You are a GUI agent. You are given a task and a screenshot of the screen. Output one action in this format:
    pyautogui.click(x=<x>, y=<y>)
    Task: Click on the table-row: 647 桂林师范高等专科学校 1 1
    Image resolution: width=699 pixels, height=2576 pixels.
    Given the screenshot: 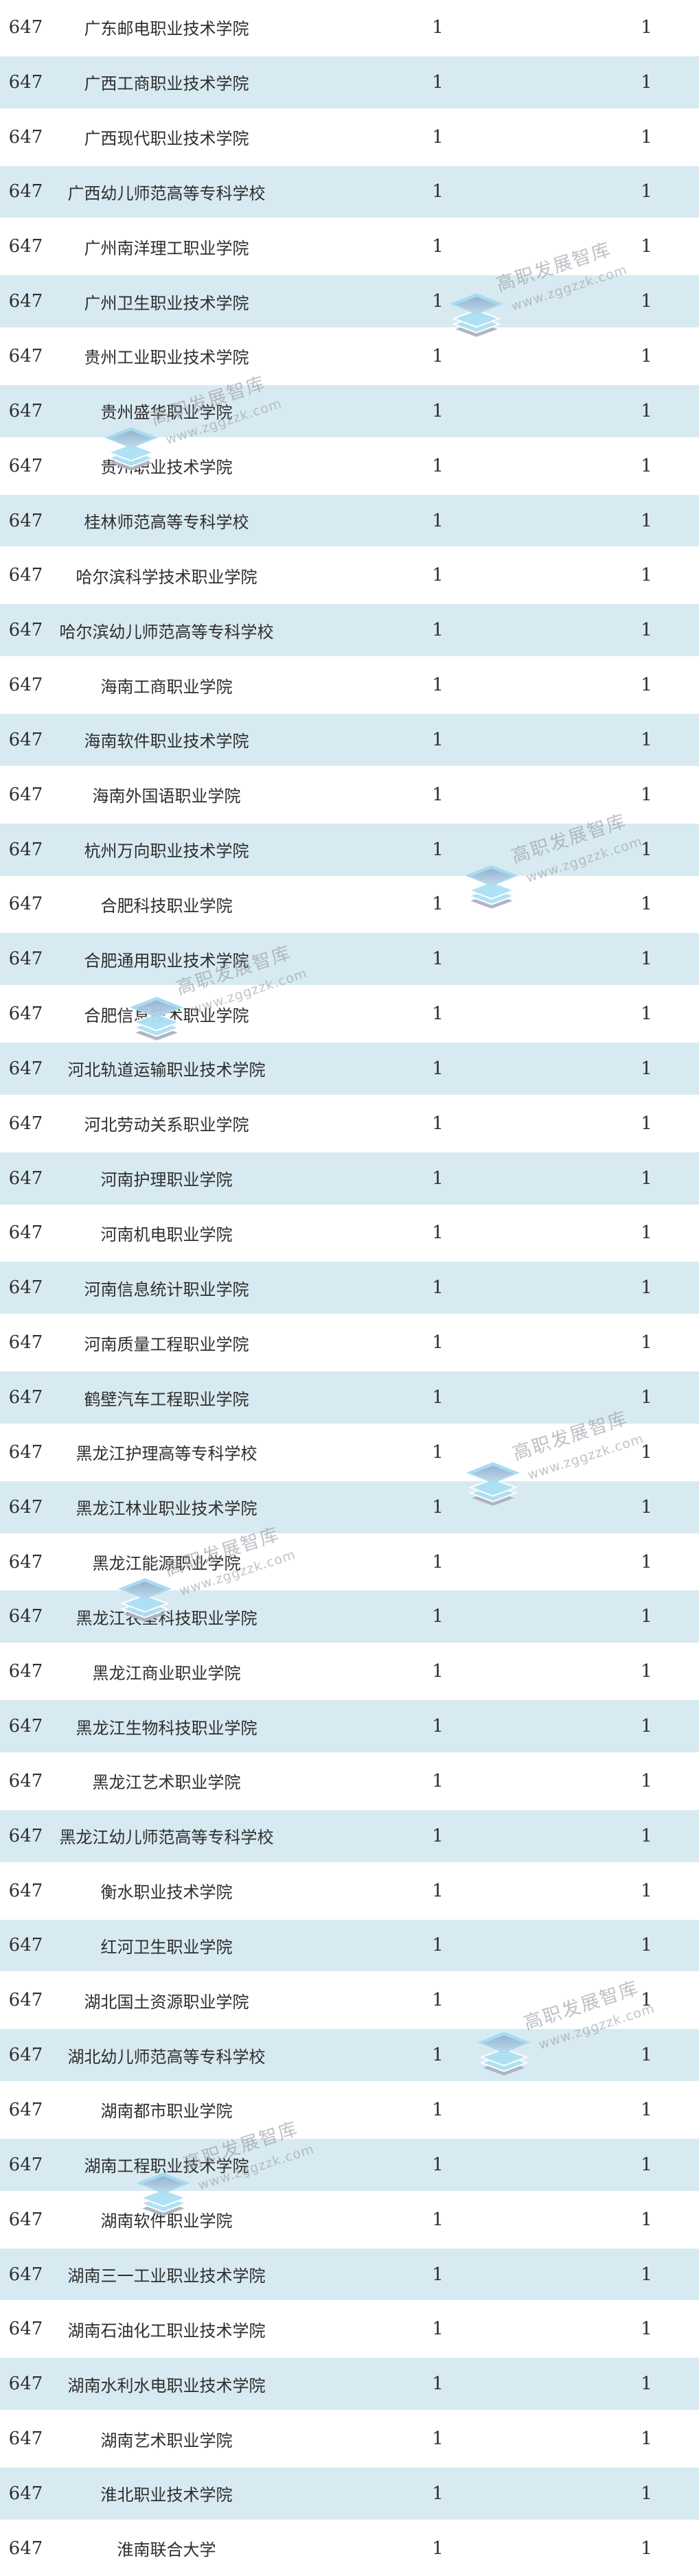 What is the action you would take?
    pyautogui.click(x=349, y=520)
    